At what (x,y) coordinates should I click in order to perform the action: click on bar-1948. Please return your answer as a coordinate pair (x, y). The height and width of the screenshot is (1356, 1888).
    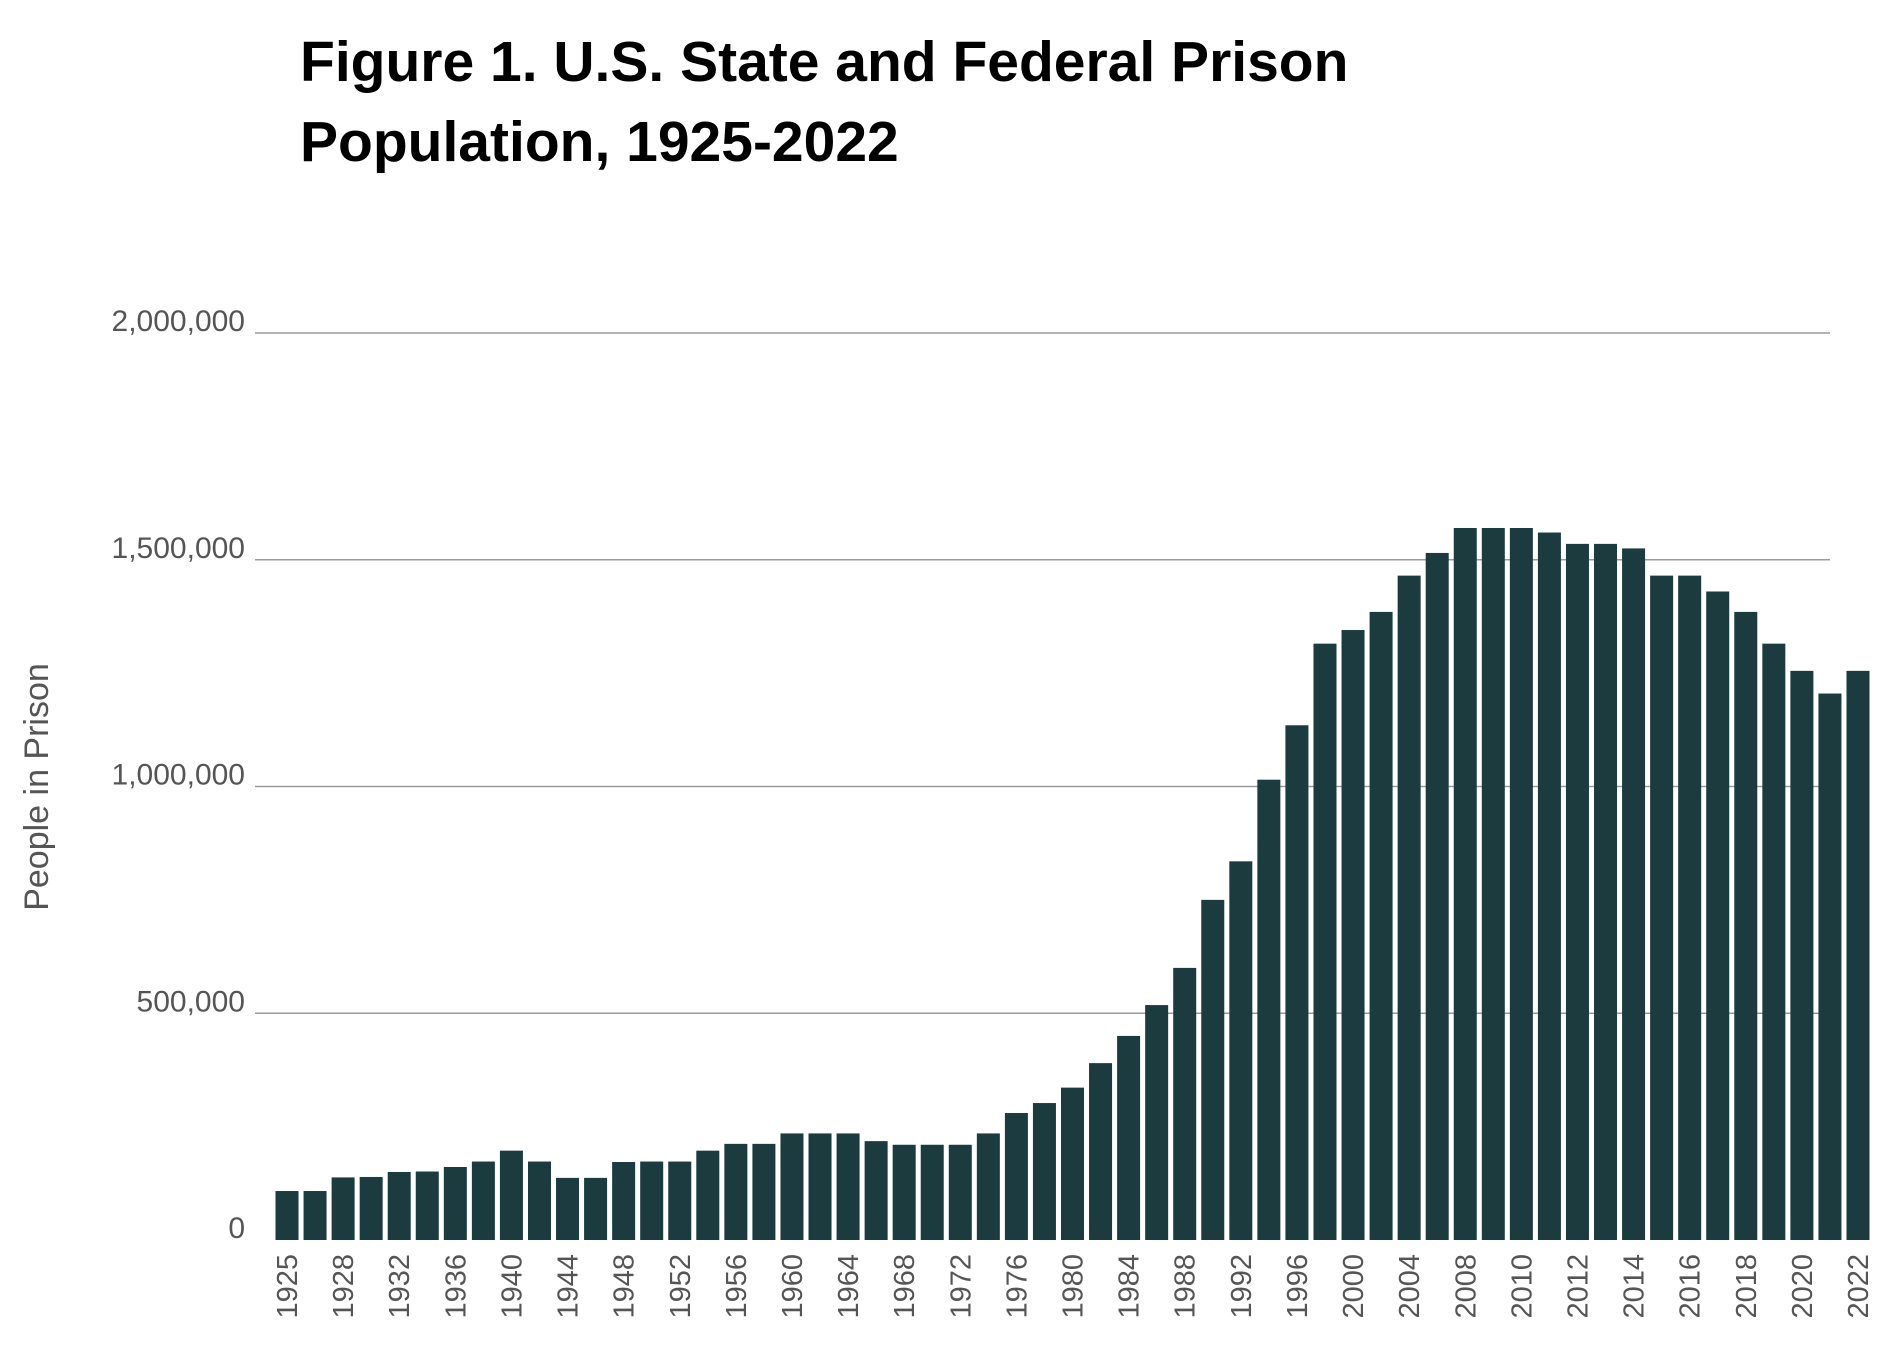
    Looking at the image, I should click on (624, 1200).